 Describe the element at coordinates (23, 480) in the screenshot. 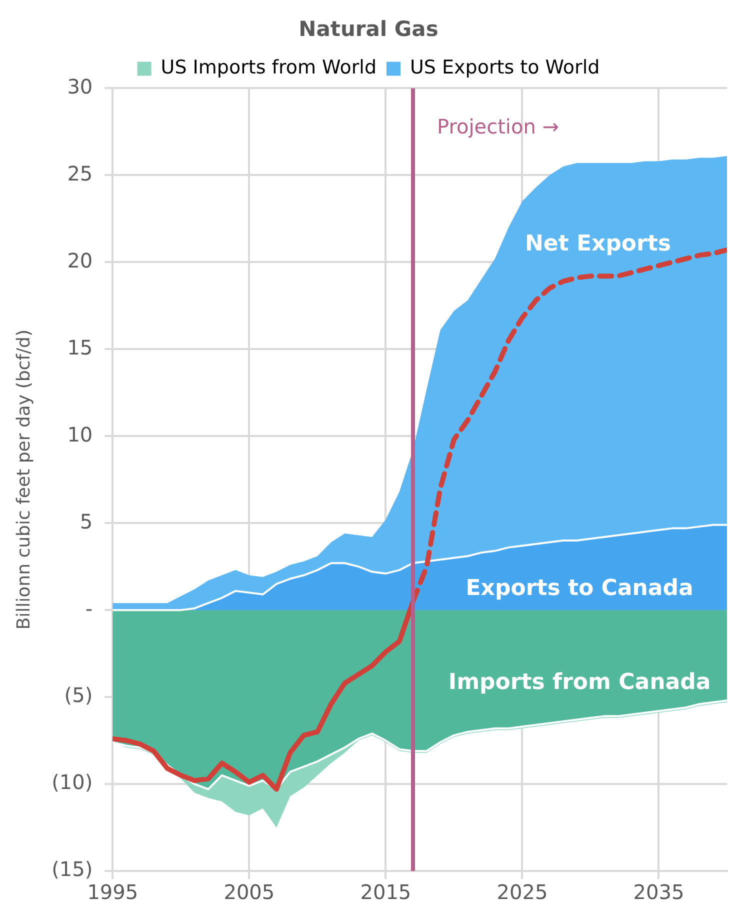

I see `y-axis-title: Billionn cubic feet per day (bcf/d)` at that location.